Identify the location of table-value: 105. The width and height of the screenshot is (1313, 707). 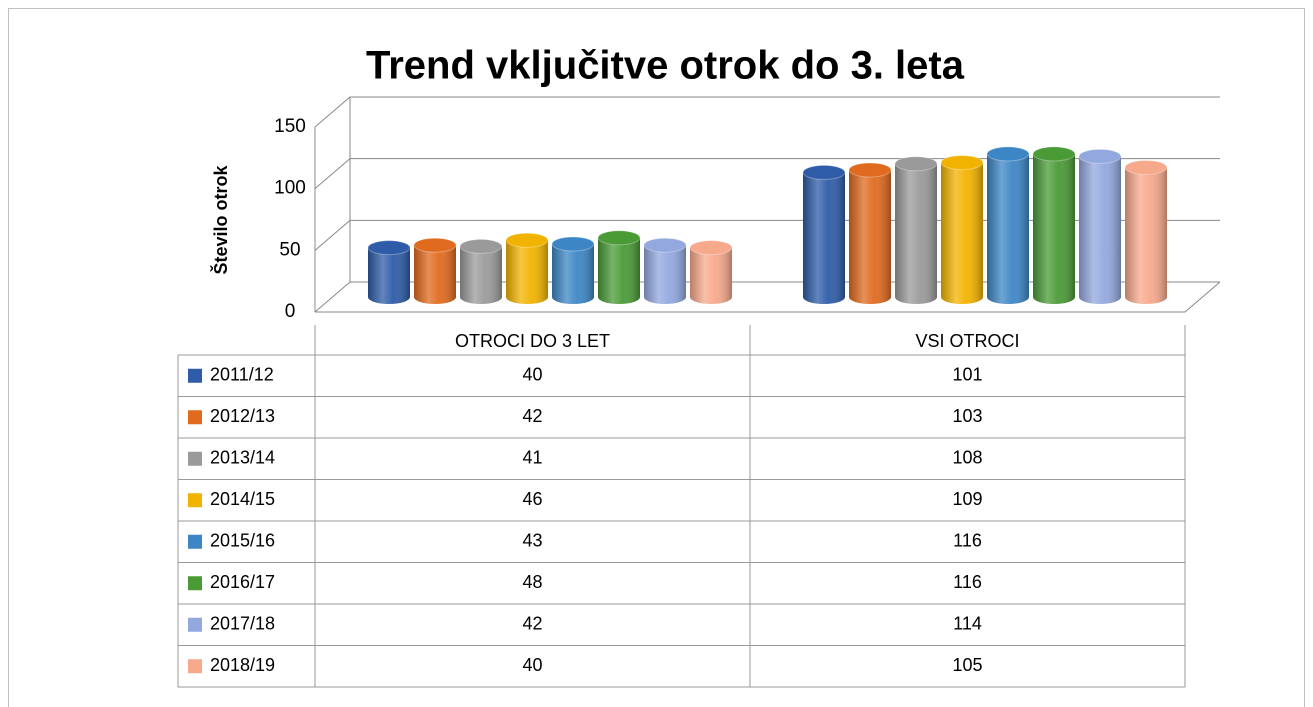
(967, 665).